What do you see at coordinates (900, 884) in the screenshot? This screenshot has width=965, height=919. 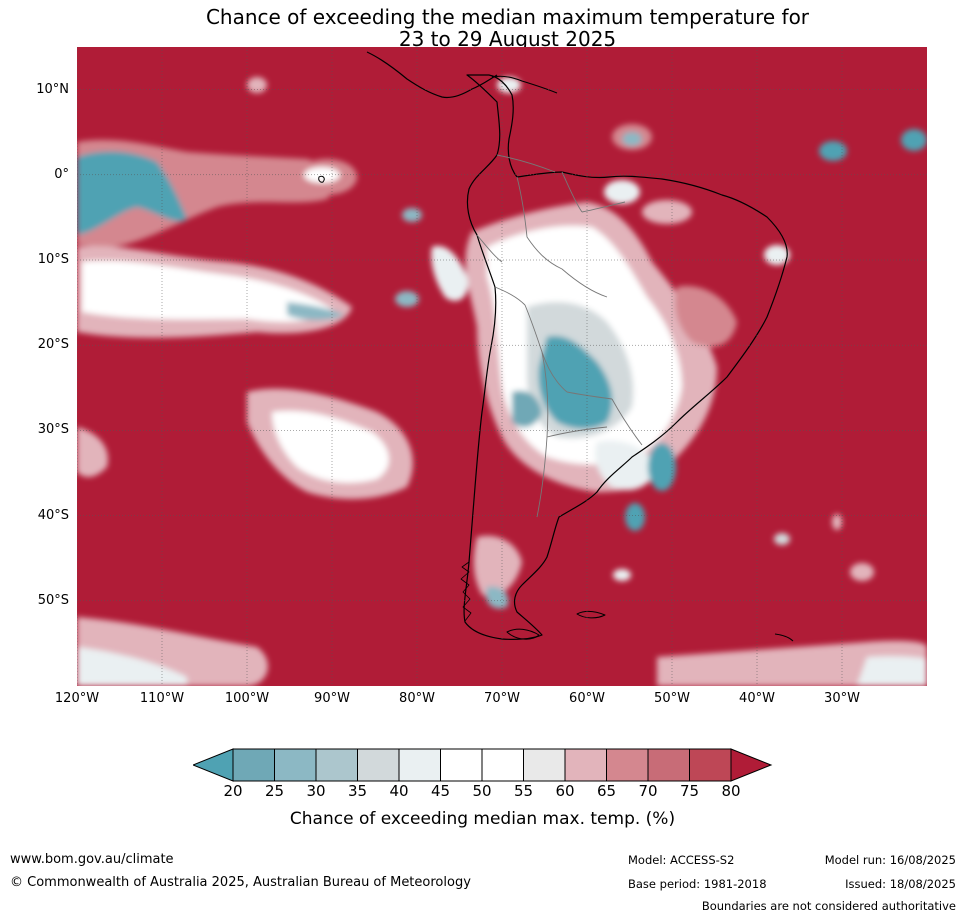 I see `issued-date: Issued: 18/08/2025` at bounding box center [900, 884].